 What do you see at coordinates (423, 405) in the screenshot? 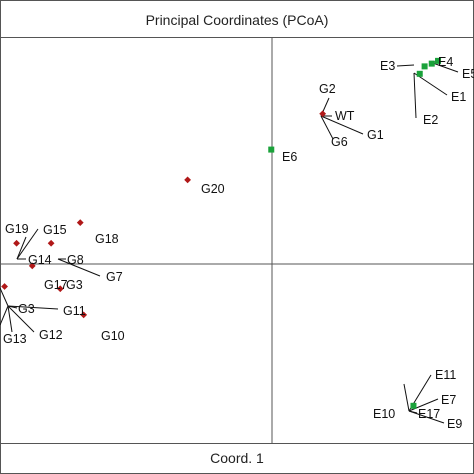
I see `leader-line-e7` at bounding box center [423, 405].